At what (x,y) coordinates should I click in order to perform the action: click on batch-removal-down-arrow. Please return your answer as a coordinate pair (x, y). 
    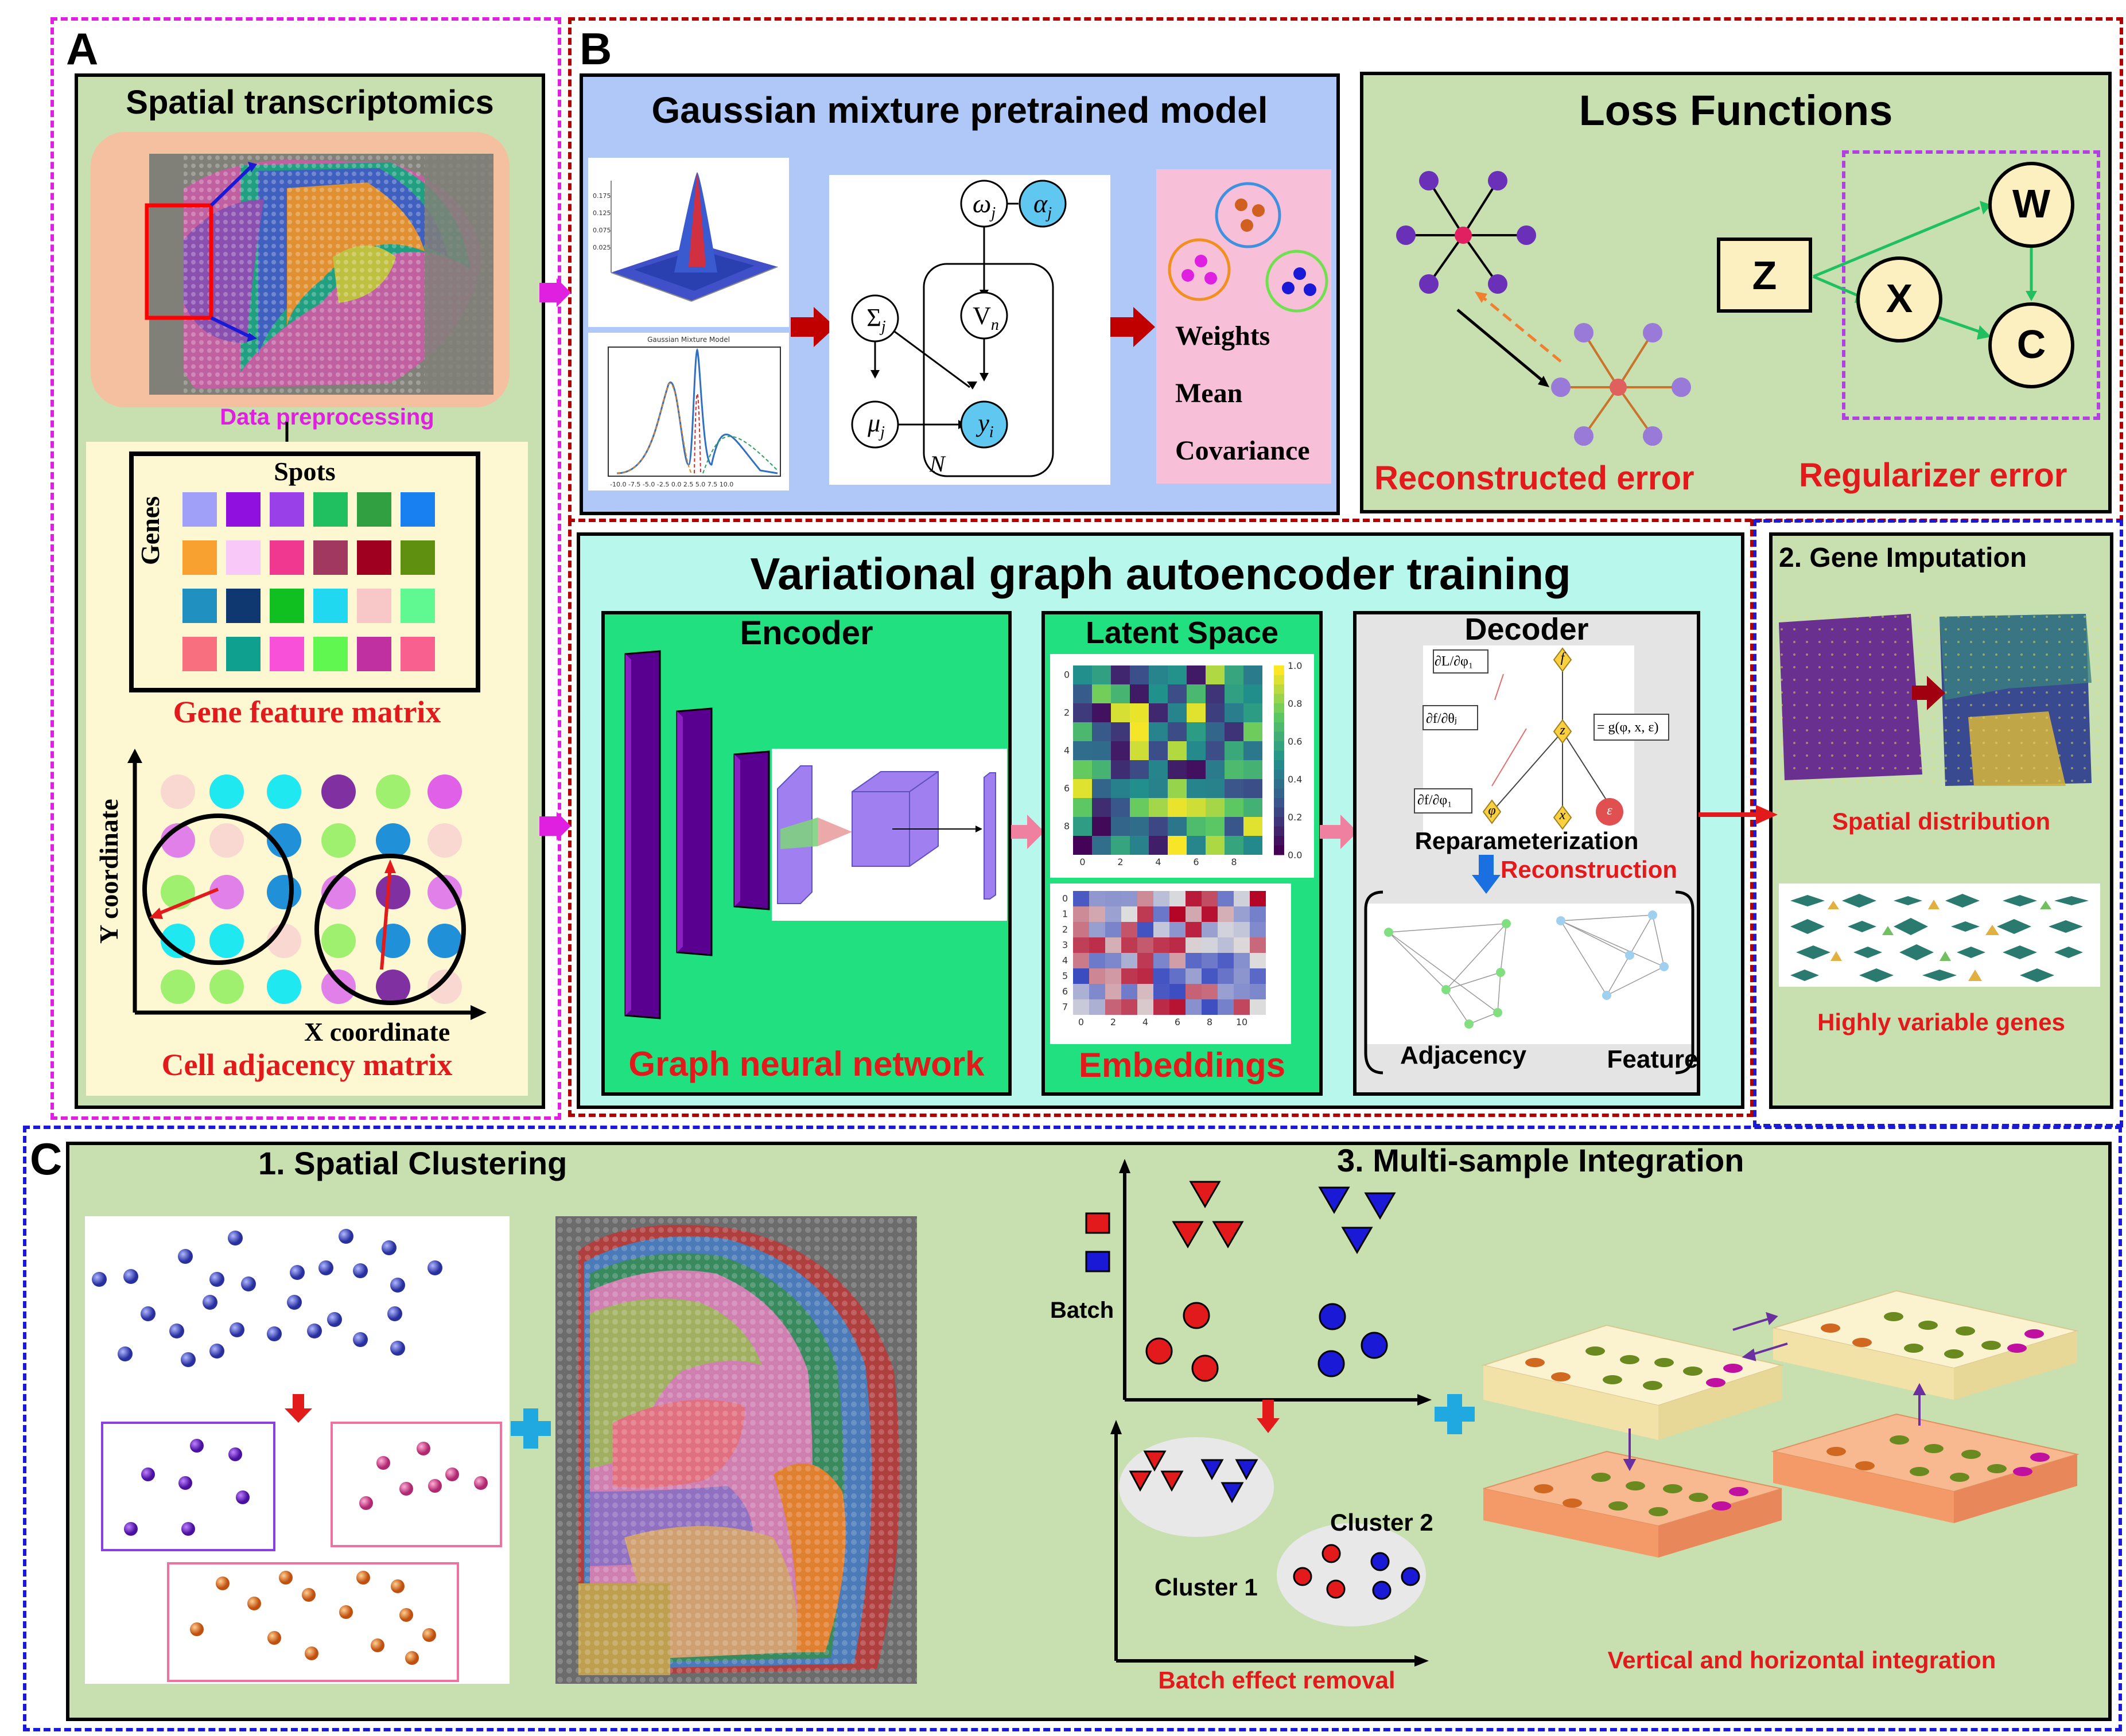
    Looking at the image, I should click on (1268, 1416).